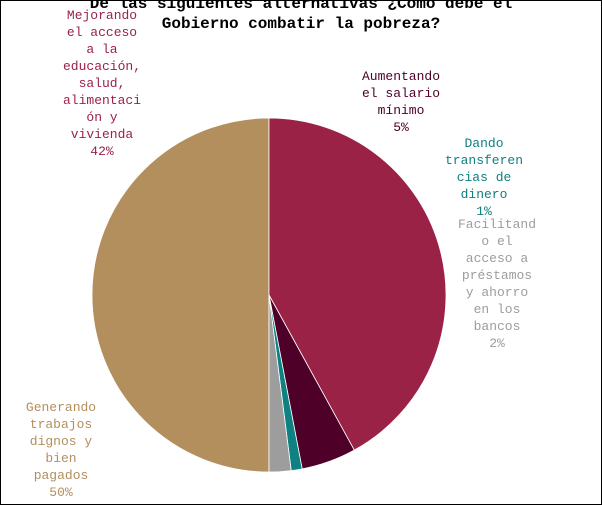 The image size is (602, 505). I want to click on slice-label-aumentando-line: Aumentando, so click(400, 76).